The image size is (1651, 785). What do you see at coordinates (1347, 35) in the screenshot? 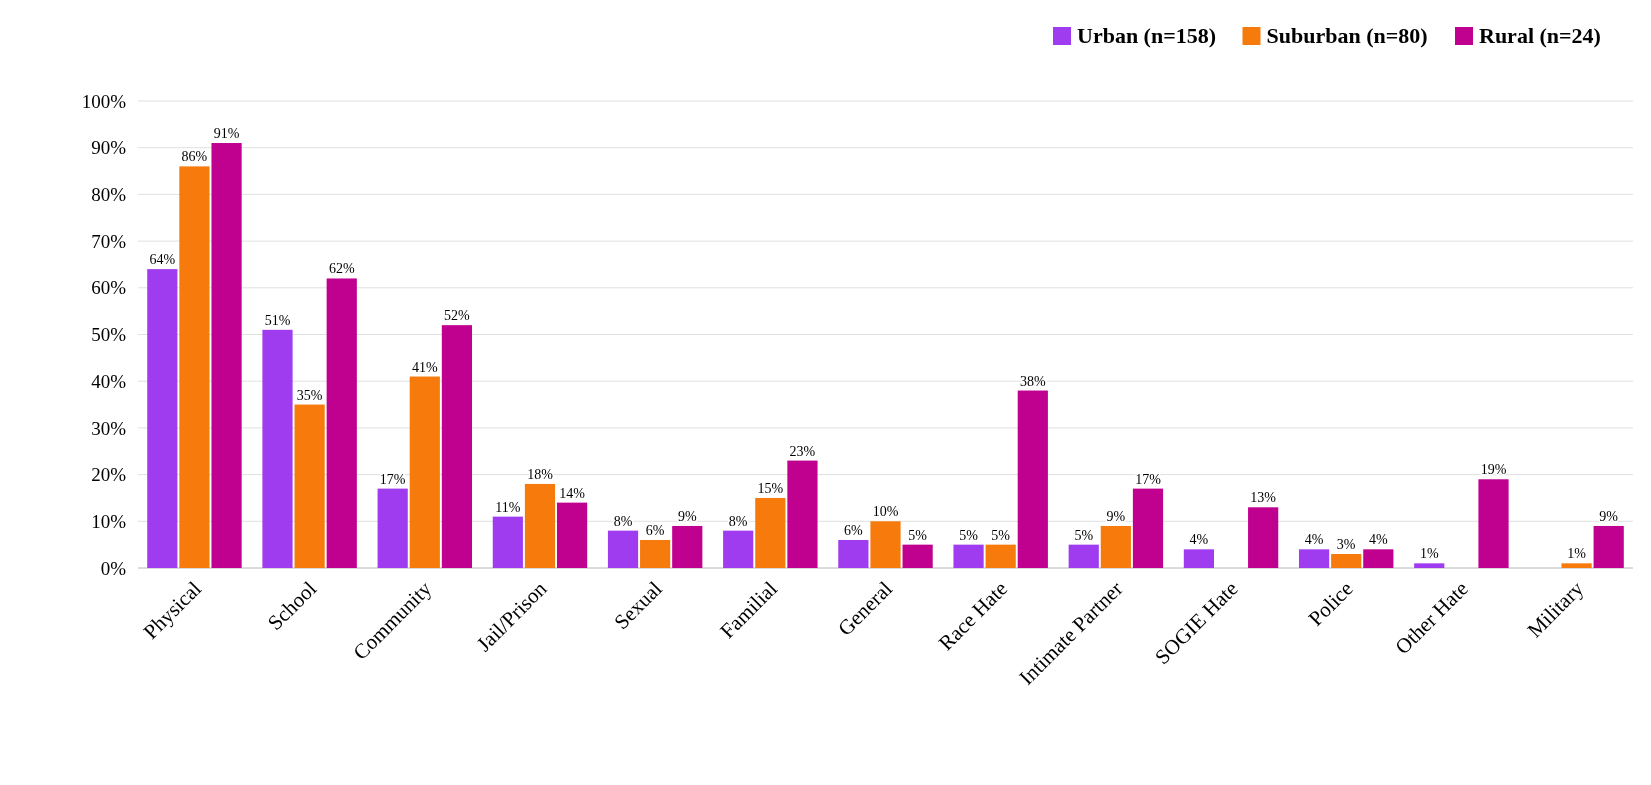
I see `legend-label: Suburban (n=80)` at bounding box center [1347, 35].